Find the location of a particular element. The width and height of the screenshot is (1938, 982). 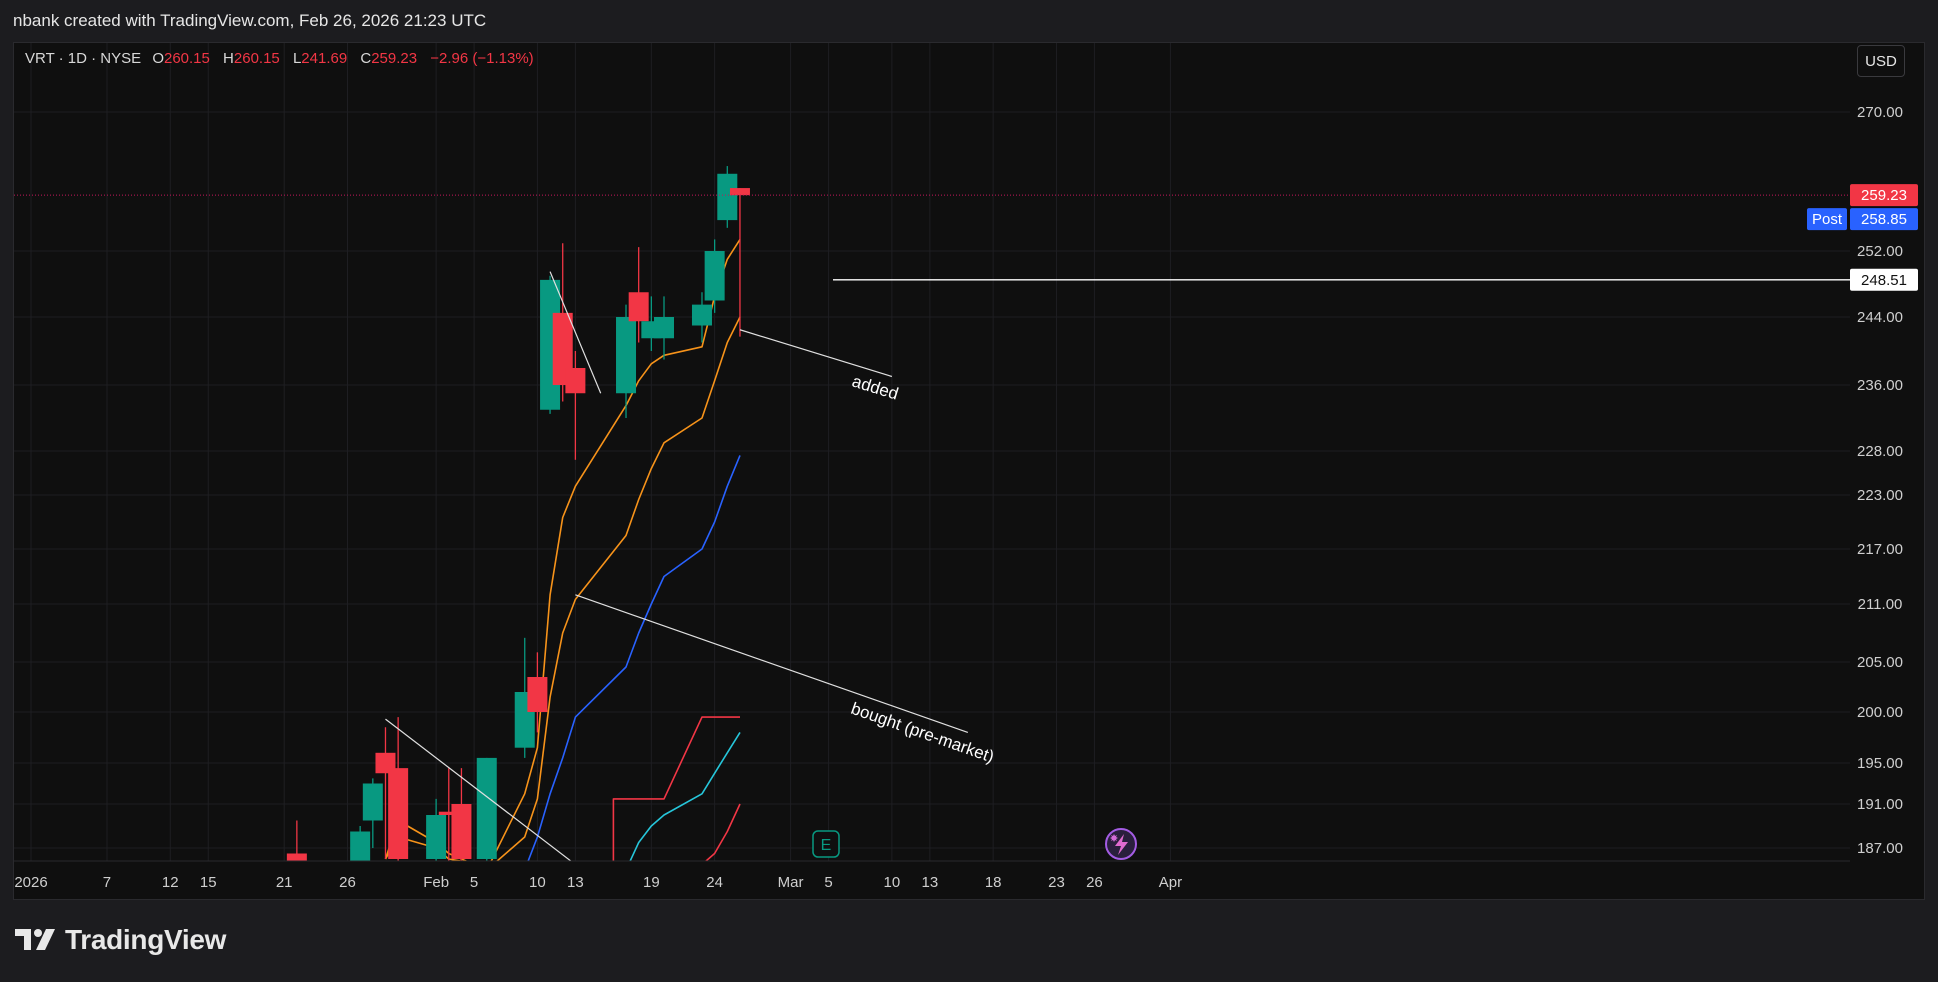

y-tick-label: 236.00 is located at coordinates (1880, 385).